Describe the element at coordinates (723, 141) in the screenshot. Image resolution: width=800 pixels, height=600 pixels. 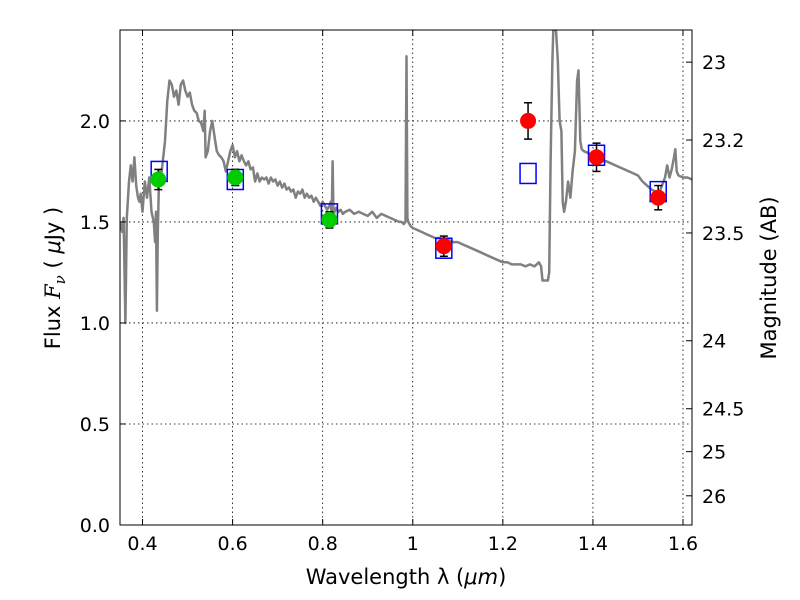
I see `y2-tick-label-1: 23.2` at that location.